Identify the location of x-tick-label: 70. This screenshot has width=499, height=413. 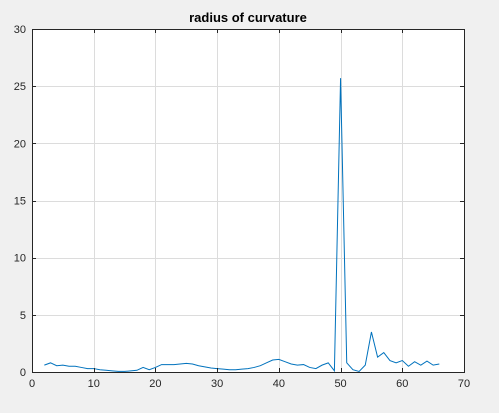
(464, 384).